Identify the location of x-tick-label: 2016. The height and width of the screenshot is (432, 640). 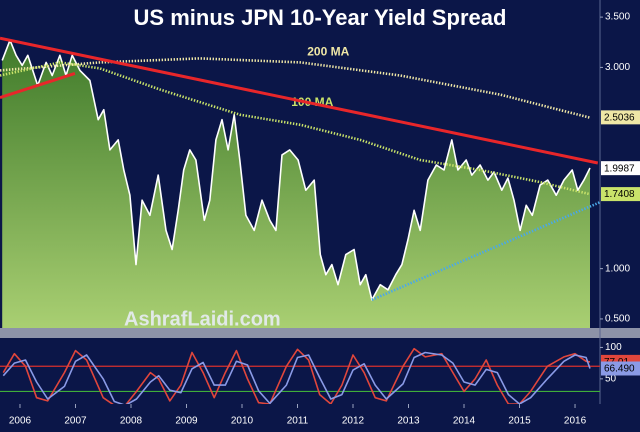
(575, 421).